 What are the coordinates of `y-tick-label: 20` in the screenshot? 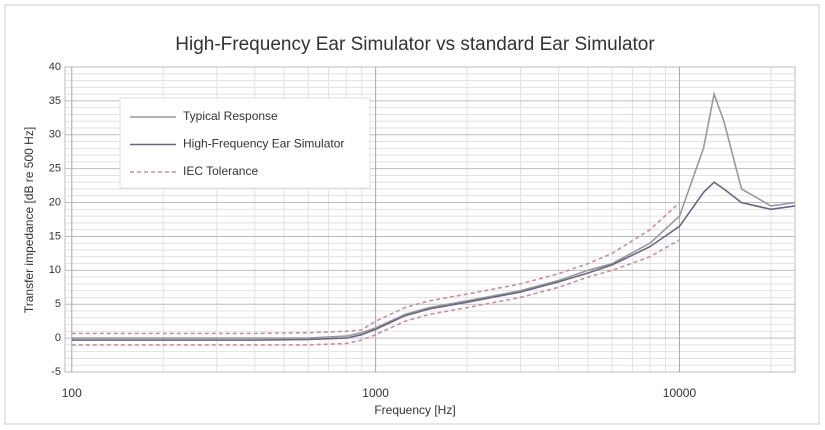 It's located at (55, 202).